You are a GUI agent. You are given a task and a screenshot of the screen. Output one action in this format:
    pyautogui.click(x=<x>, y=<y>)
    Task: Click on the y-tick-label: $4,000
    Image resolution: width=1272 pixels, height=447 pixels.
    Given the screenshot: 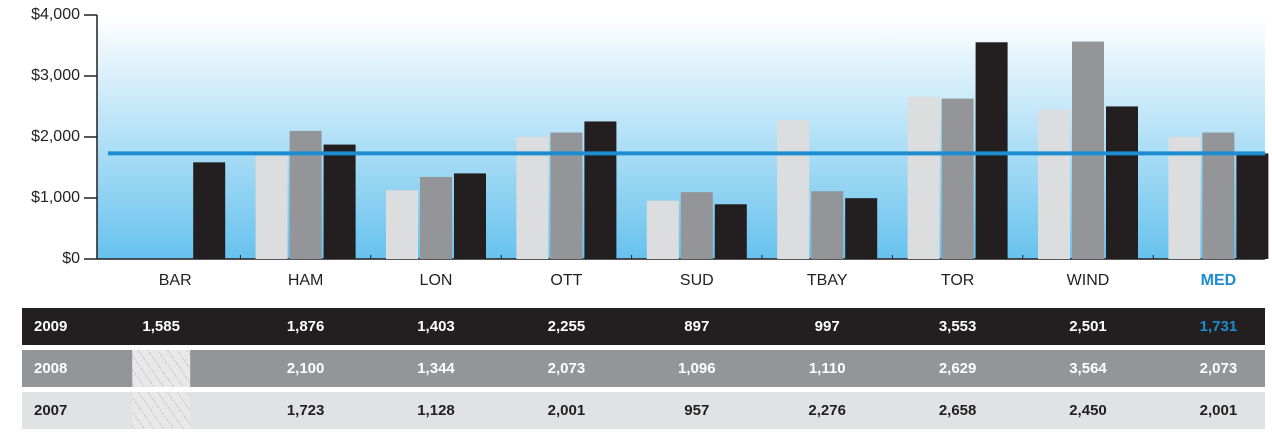 What is the action you would take?
    pyautogui.click(x=55, y=14)
    